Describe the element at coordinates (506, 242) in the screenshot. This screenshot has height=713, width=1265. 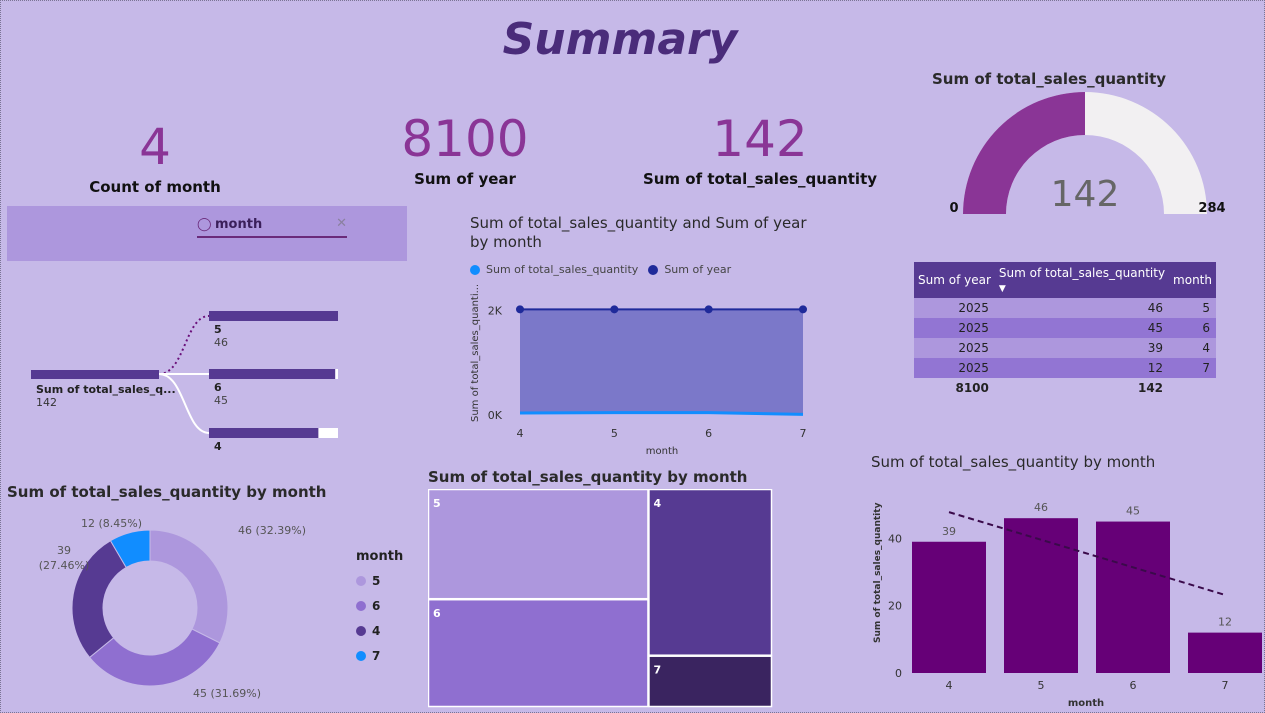
I see `area-chart-title-line: by month` at that location.